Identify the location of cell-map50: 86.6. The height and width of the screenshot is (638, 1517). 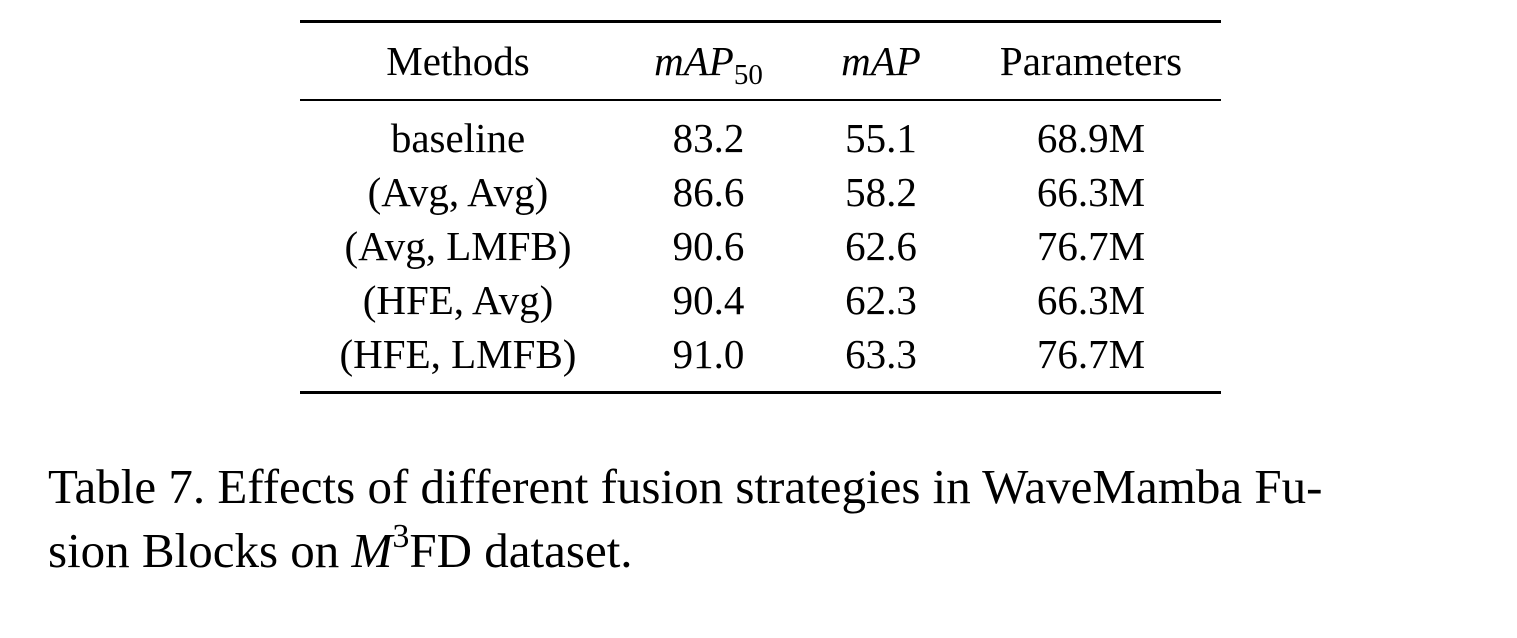
(708, 192).